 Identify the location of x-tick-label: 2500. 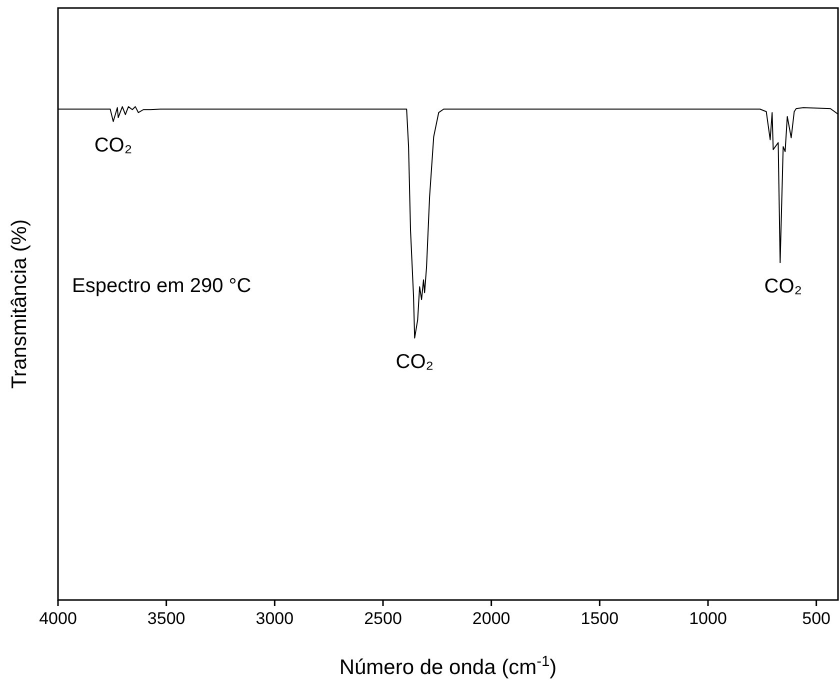
(383, 618).